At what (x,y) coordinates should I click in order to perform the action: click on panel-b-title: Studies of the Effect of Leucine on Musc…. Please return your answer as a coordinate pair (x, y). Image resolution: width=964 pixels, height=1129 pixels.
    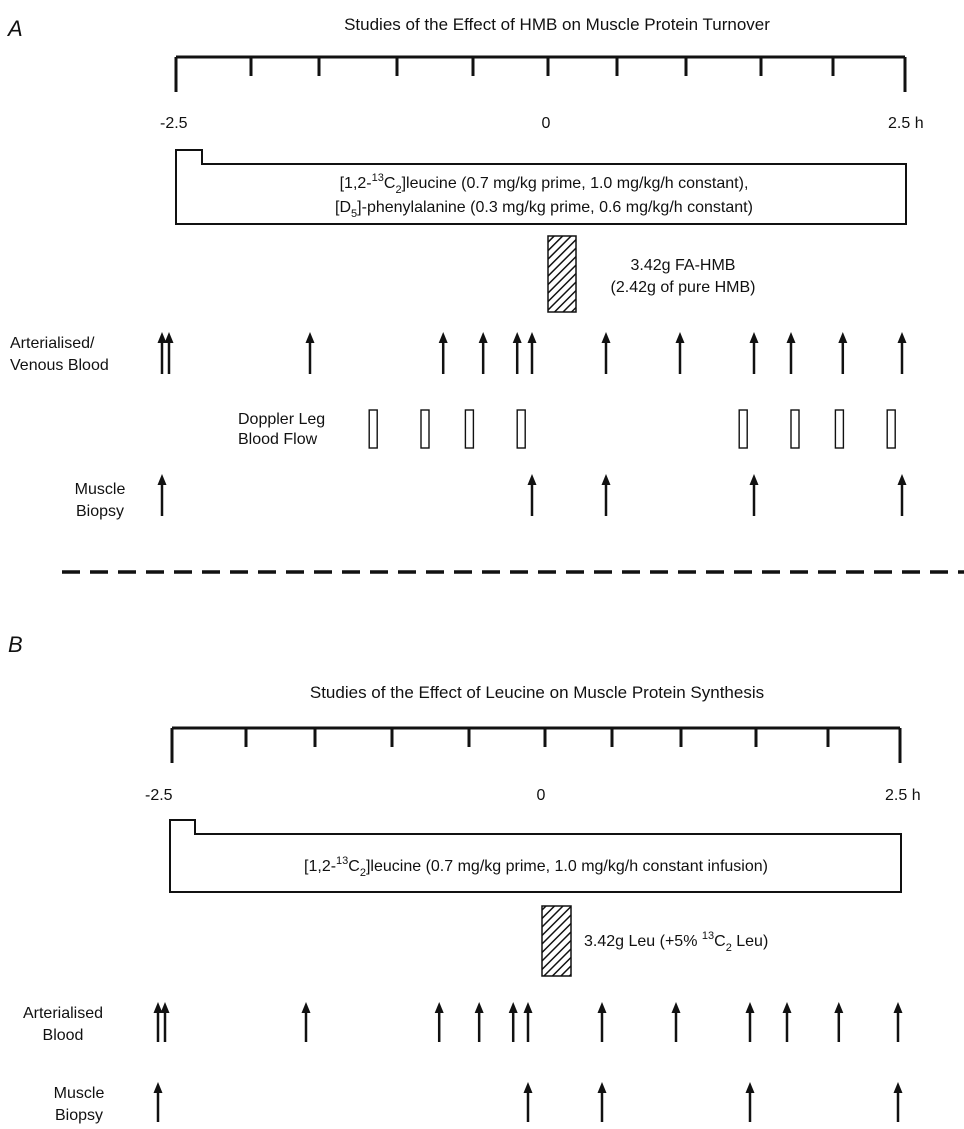
    Looking at the image, I should click on (537, 692).